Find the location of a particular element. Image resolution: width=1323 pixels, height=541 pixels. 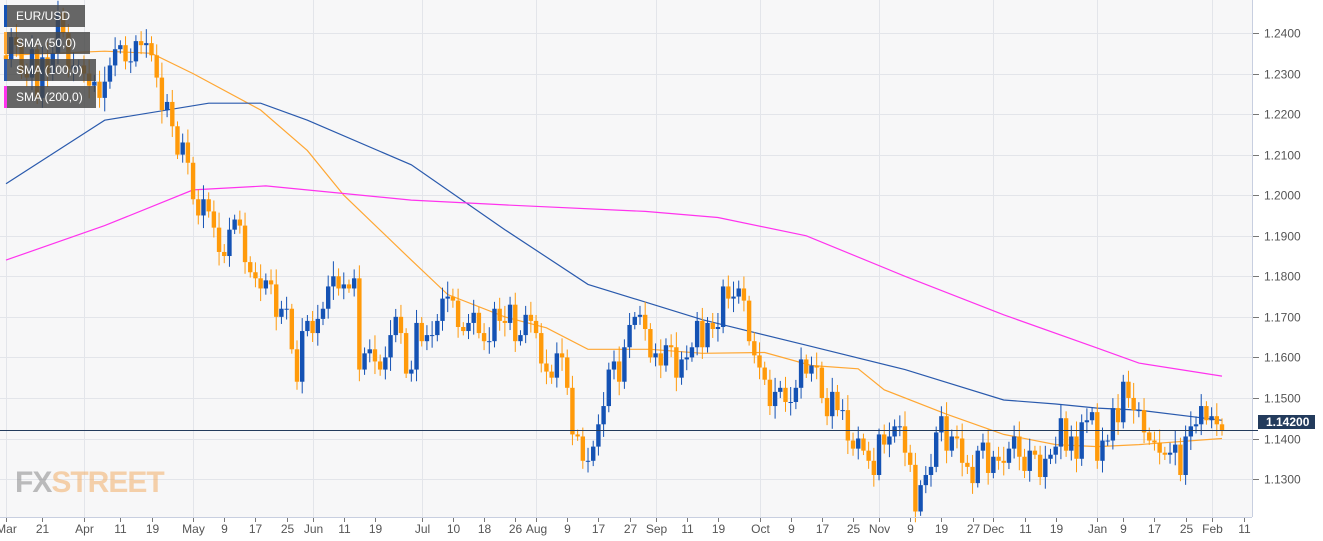

x-tick-label: Nov is located at coordinates (879, 529).